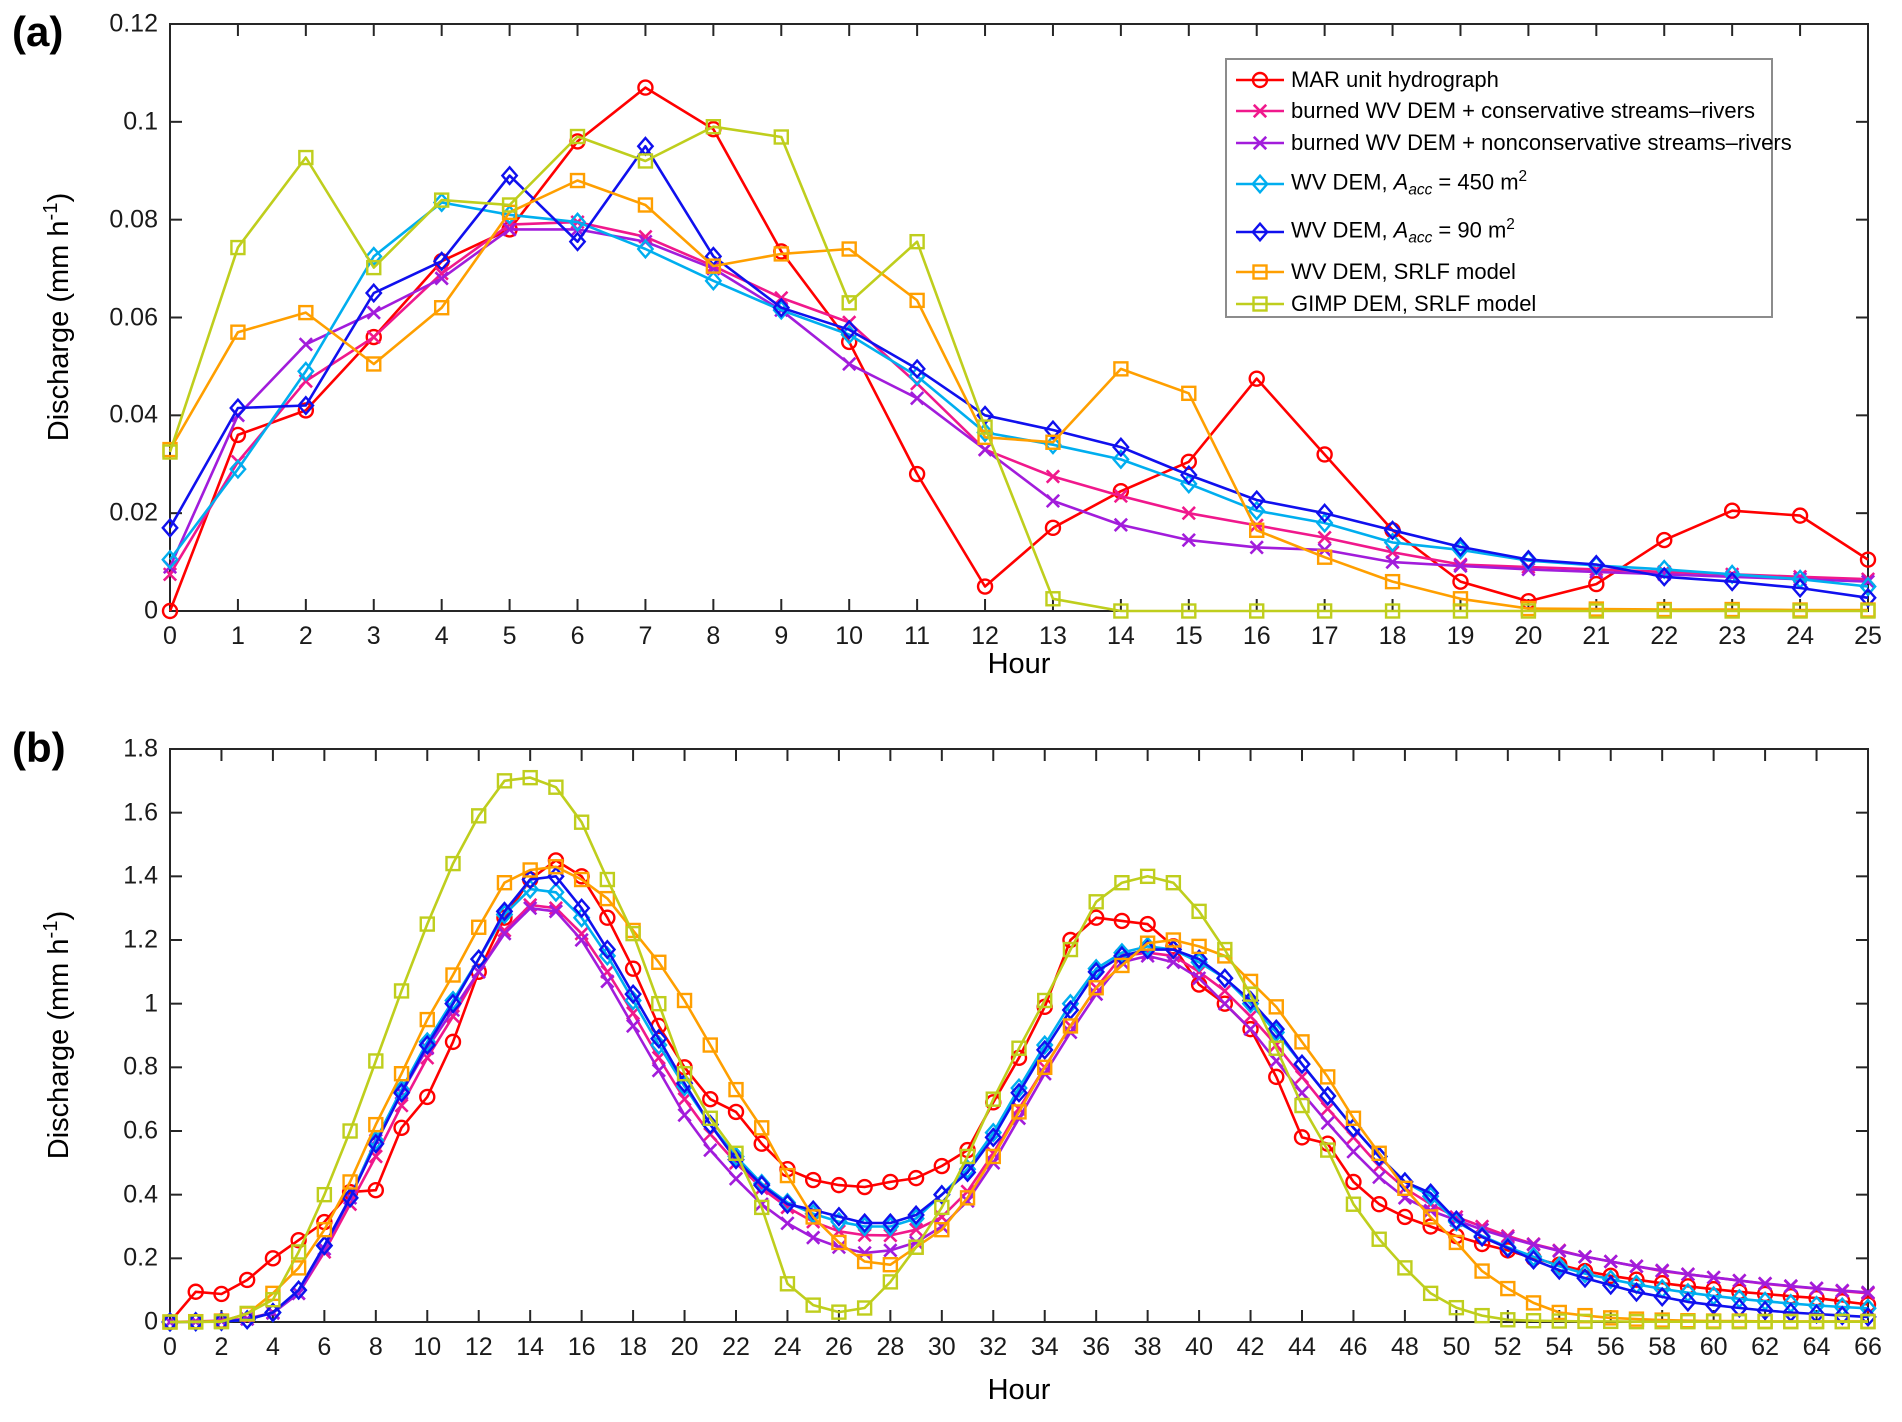 Image resolution: width=1902 pixels, height=1422 pixels. What do you see at coordinates (1260, 80) in the screenshot?
I see `legend-swatch-circle-icon` at bounding box center [1260, 80].